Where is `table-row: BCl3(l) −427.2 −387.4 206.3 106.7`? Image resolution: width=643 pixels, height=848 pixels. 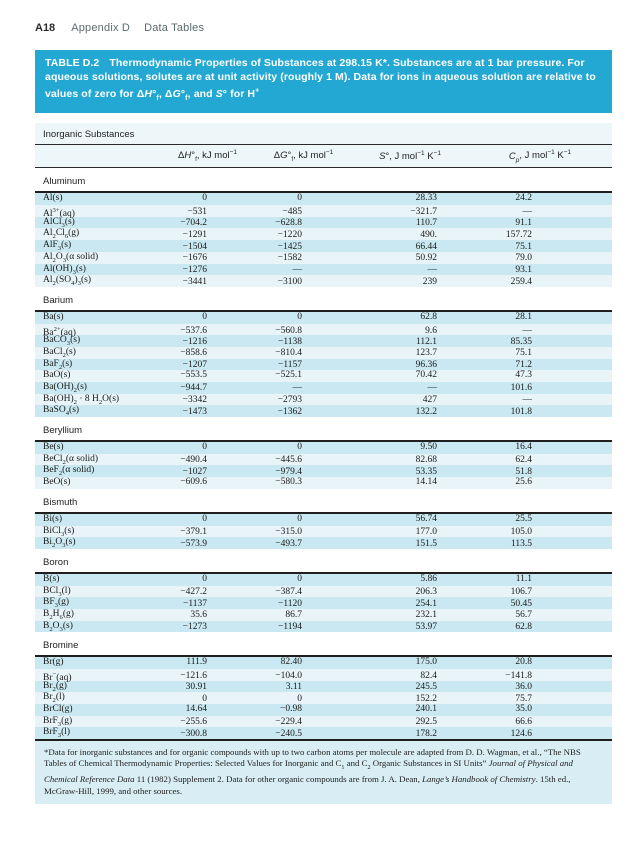
table-row: BCl3(l) −427.2 −387.4 206.3 106.7 is located at coordinates (323, 591).